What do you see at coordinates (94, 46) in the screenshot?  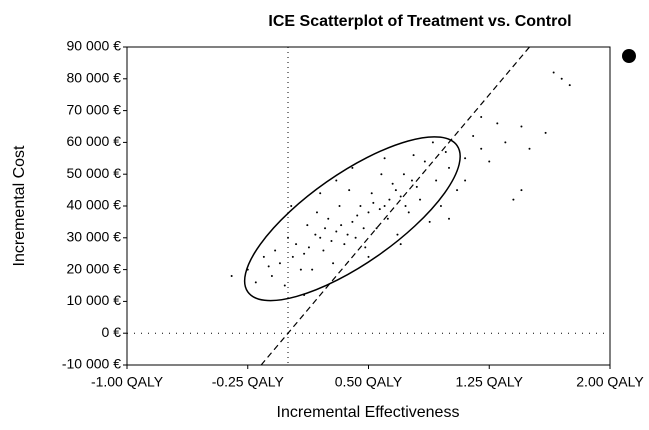 I see `y-tick-label: 90 000 €` at bounding box center [94, 46].